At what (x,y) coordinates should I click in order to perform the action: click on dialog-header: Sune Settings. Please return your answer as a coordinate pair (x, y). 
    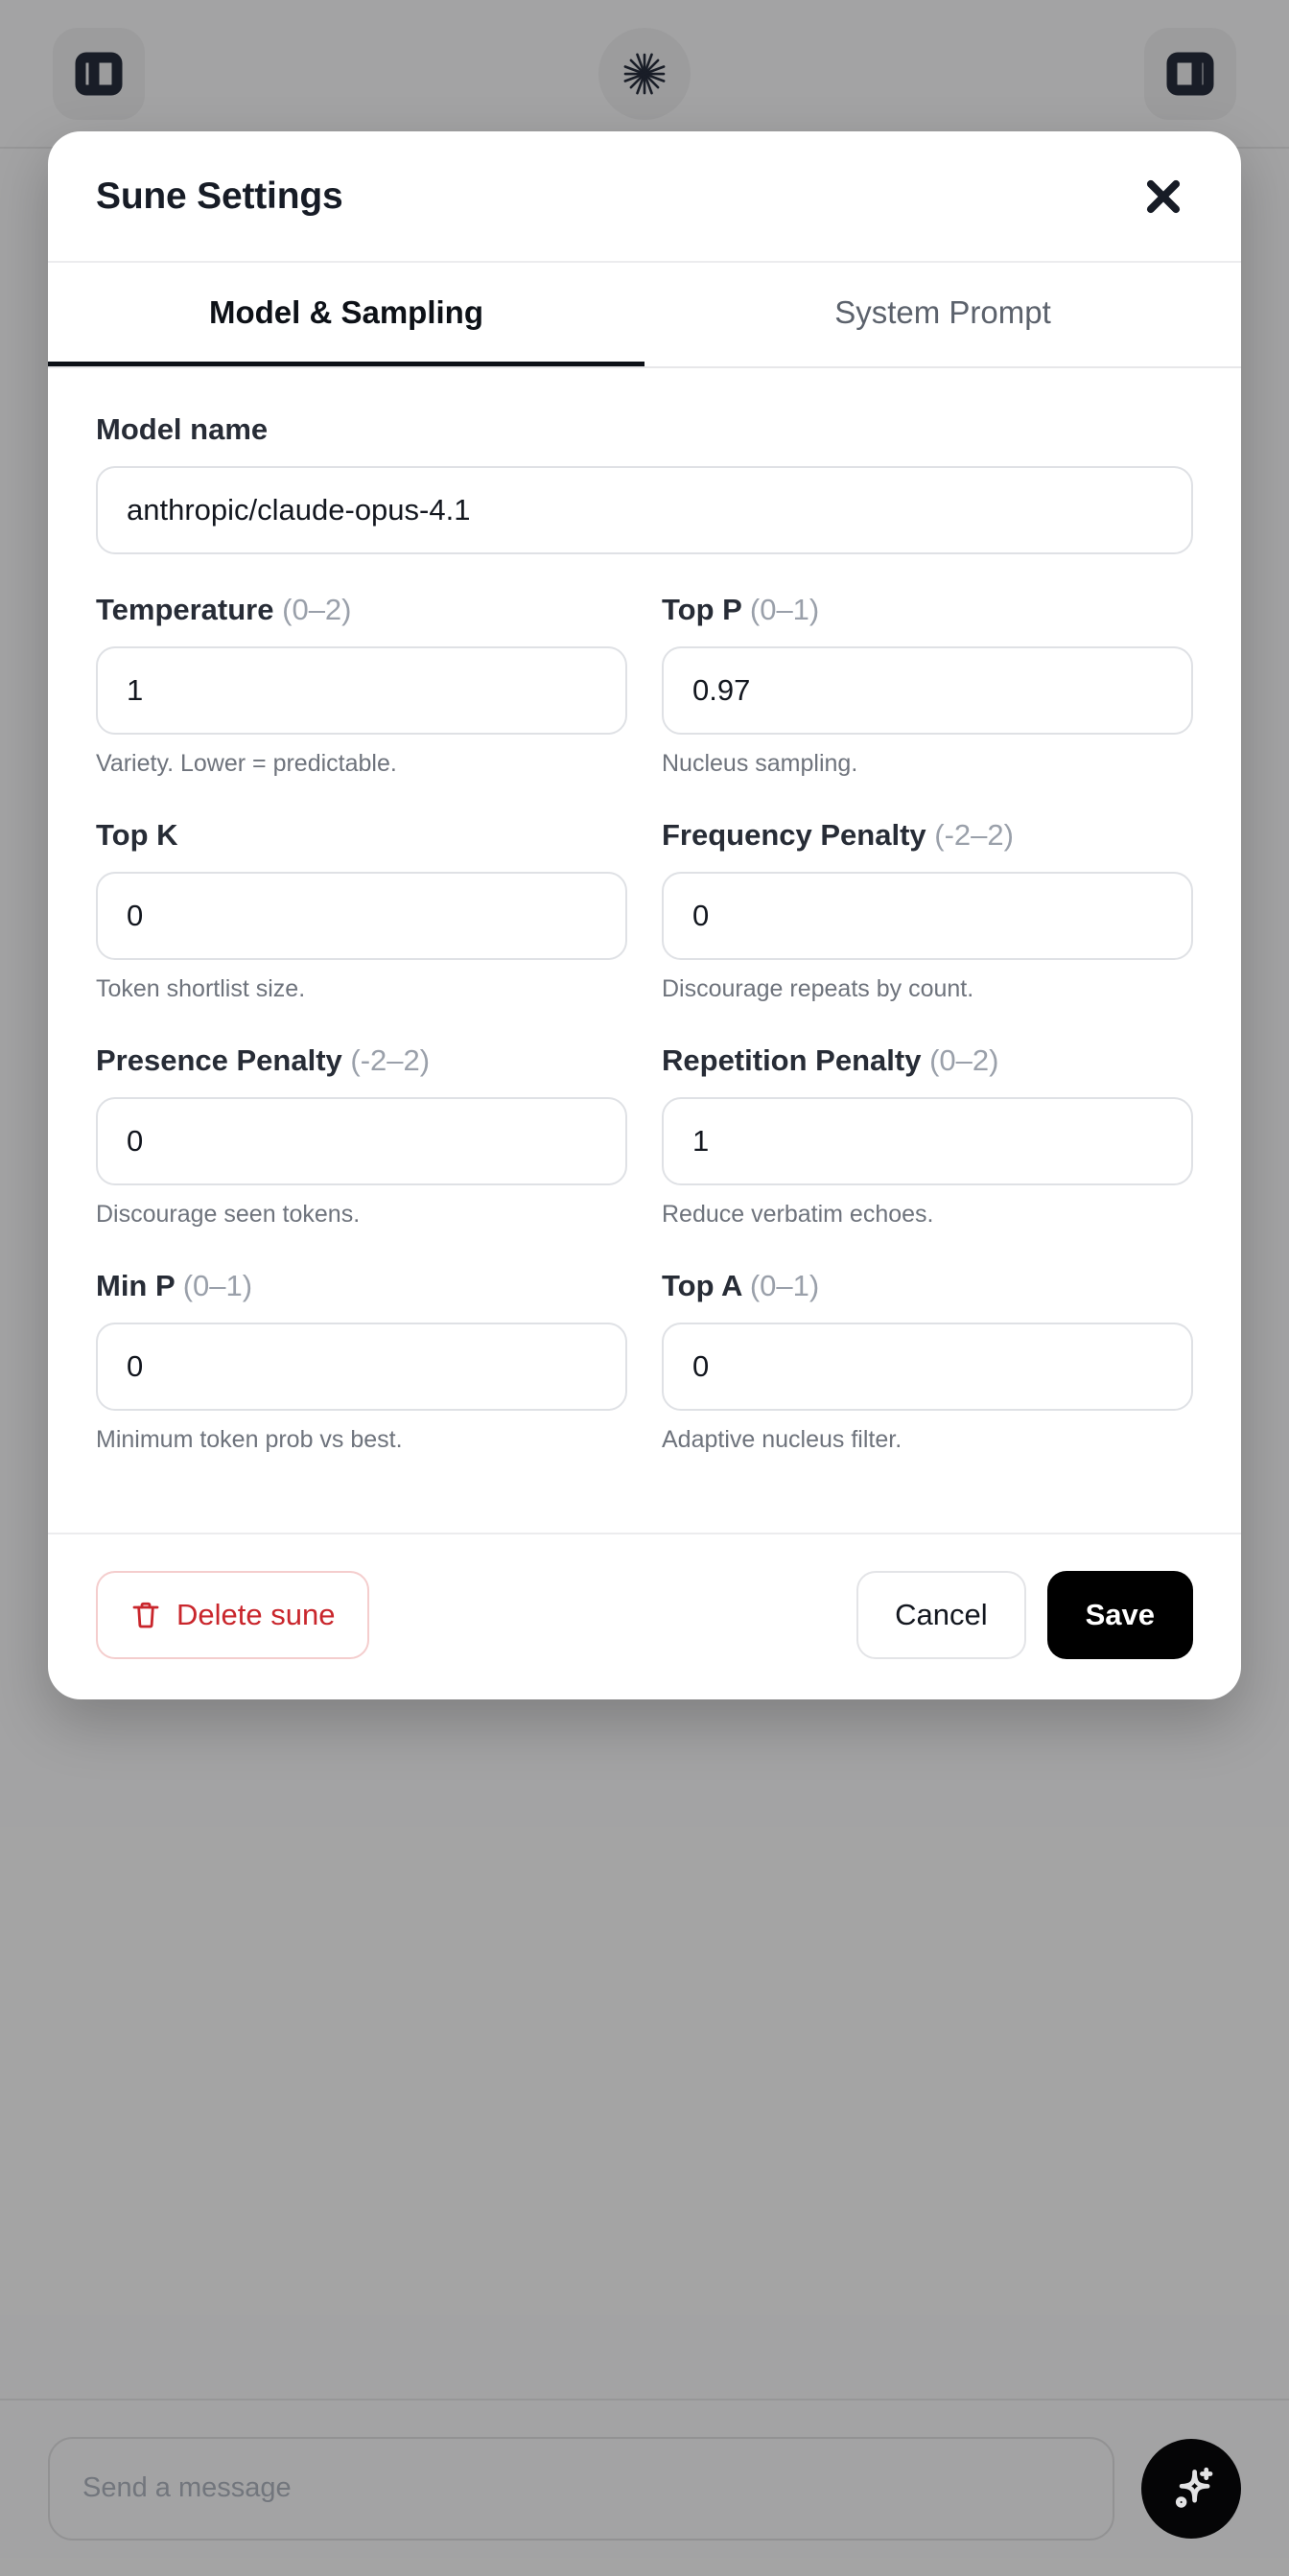
    Looking at the image, I should click on (644, 197).